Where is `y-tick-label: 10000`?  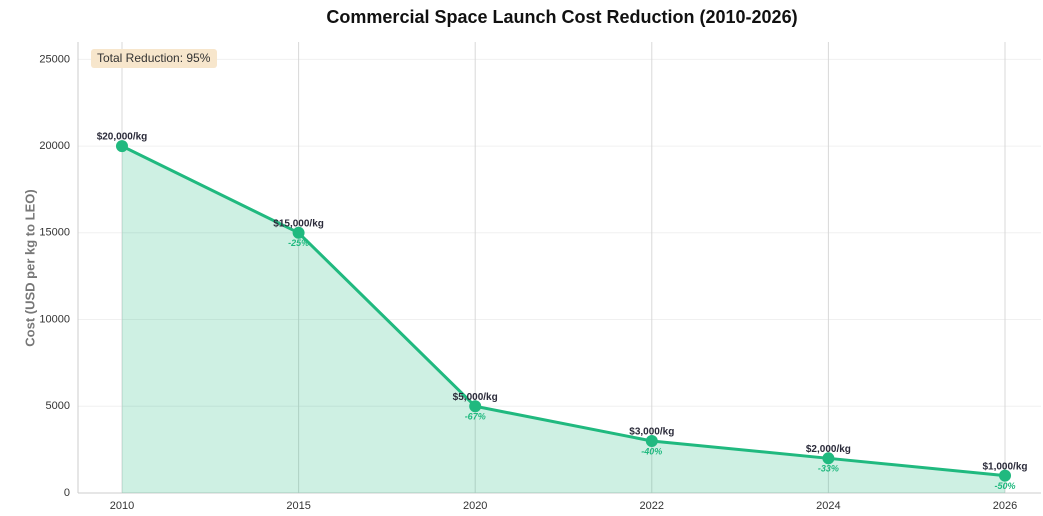 y-tick-label: 10000 is located at coordinates (54, 319).